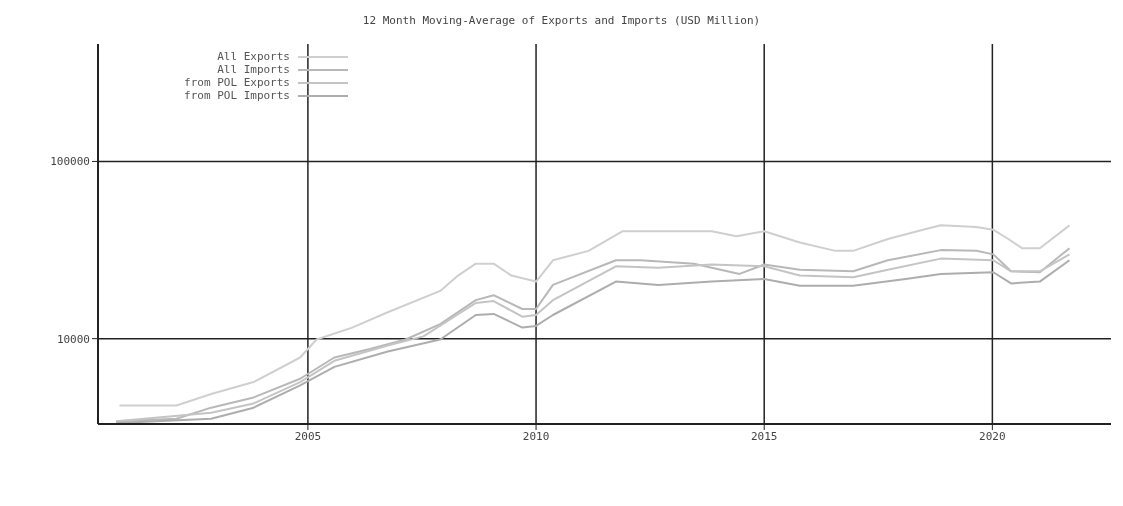 The width and height of the screenshot is (1123, 506). I want to click on y-tick-label: 10000, so click(73, 339).